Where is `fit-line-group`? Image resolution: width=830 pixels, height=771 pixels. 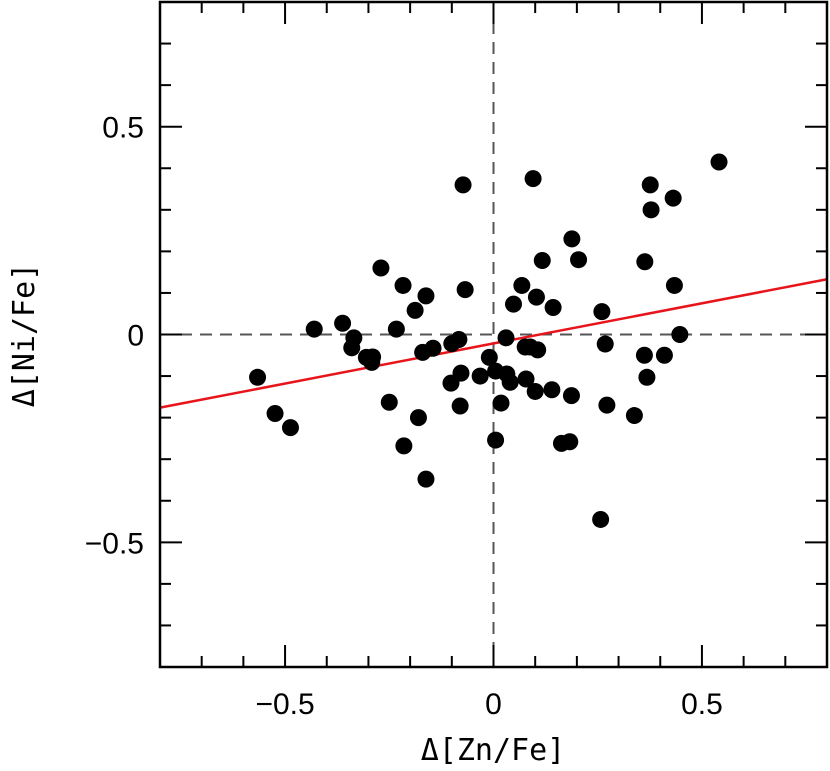 fit-line-group is located at coordinates (493, 343).